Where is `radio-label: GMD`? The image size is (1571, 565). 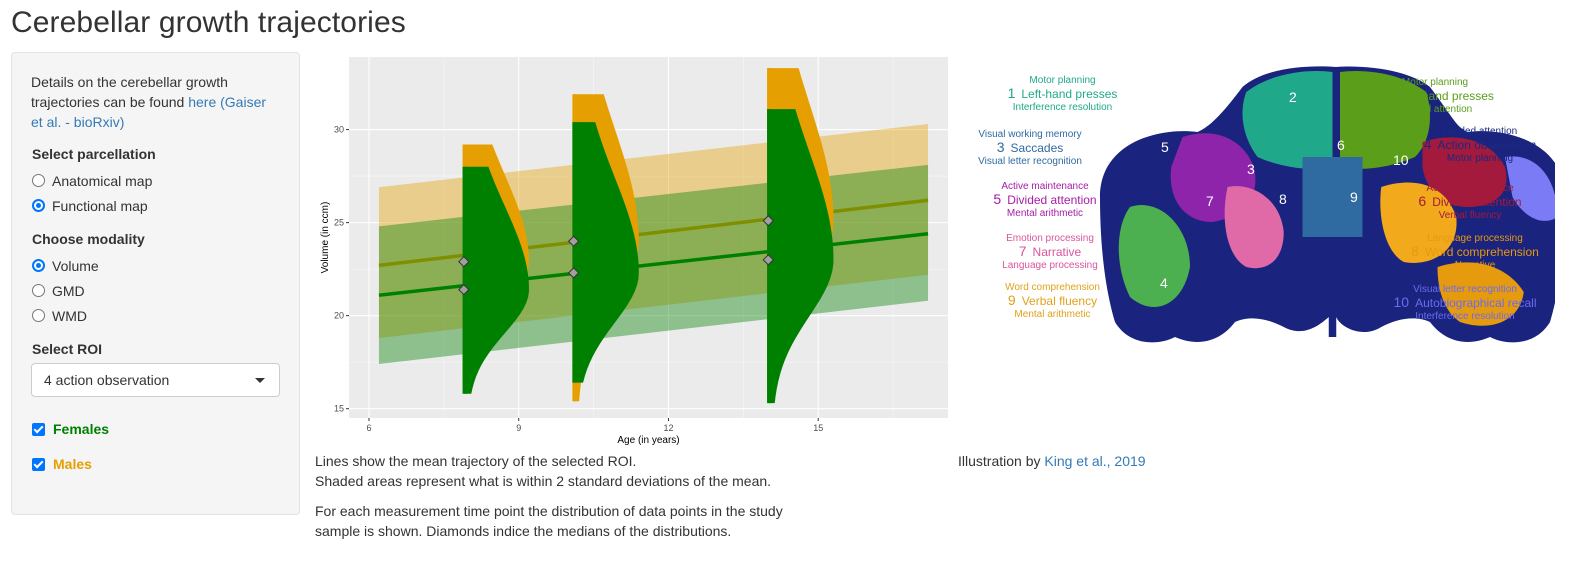 radio-label: GMD is located at coordinates (68, 290).